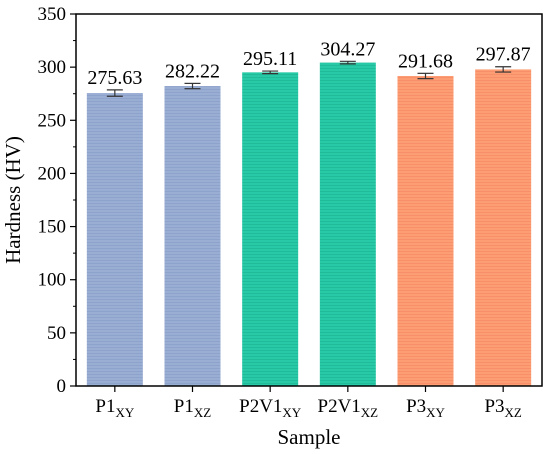 The width and height of the screenshot is (550, 454). I want to click on data-label-1: 282.22, so click(192, 71).